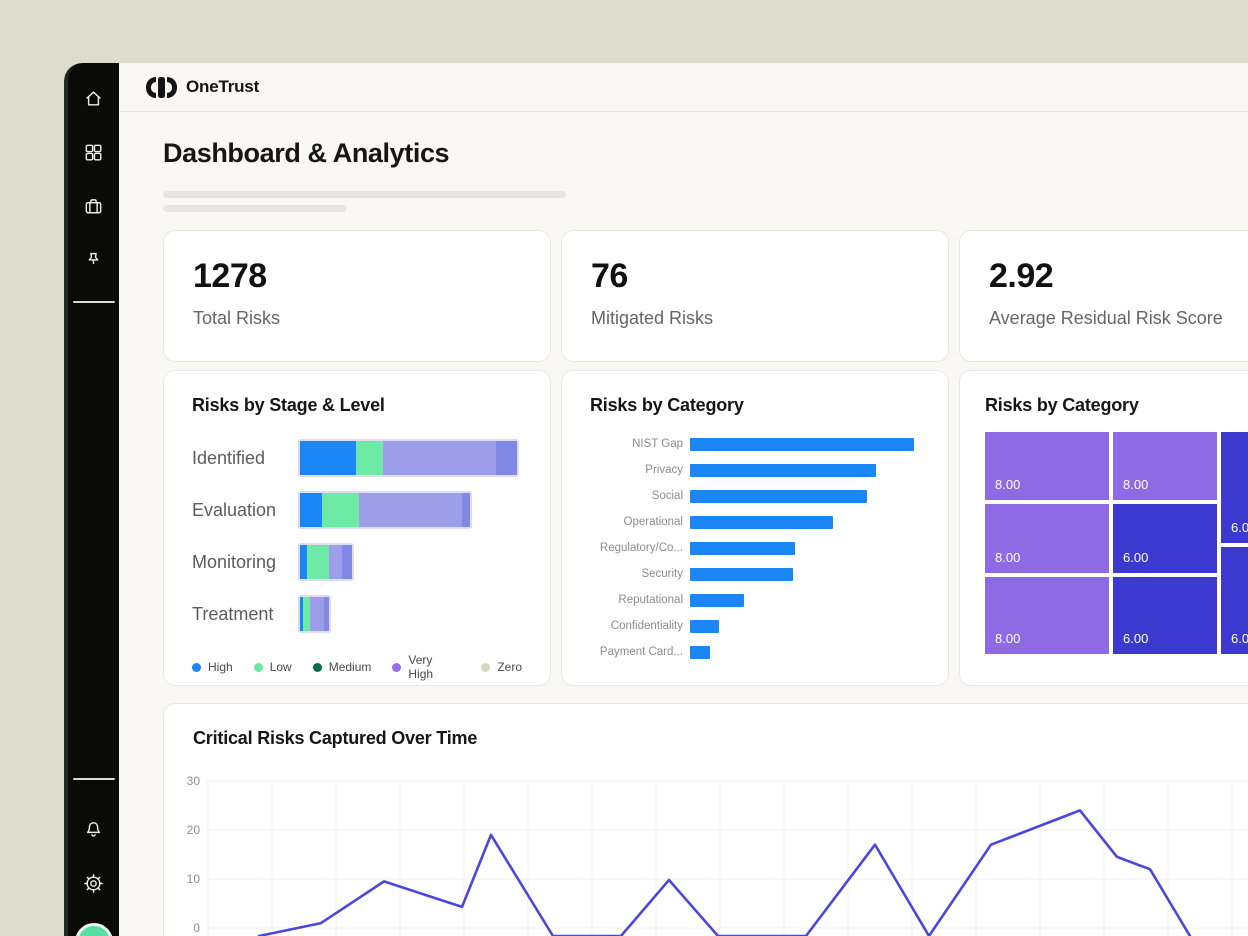  Describe the element at coordinates (350, 667) in the screenshot. I see `legend-label: Medium` at that location.